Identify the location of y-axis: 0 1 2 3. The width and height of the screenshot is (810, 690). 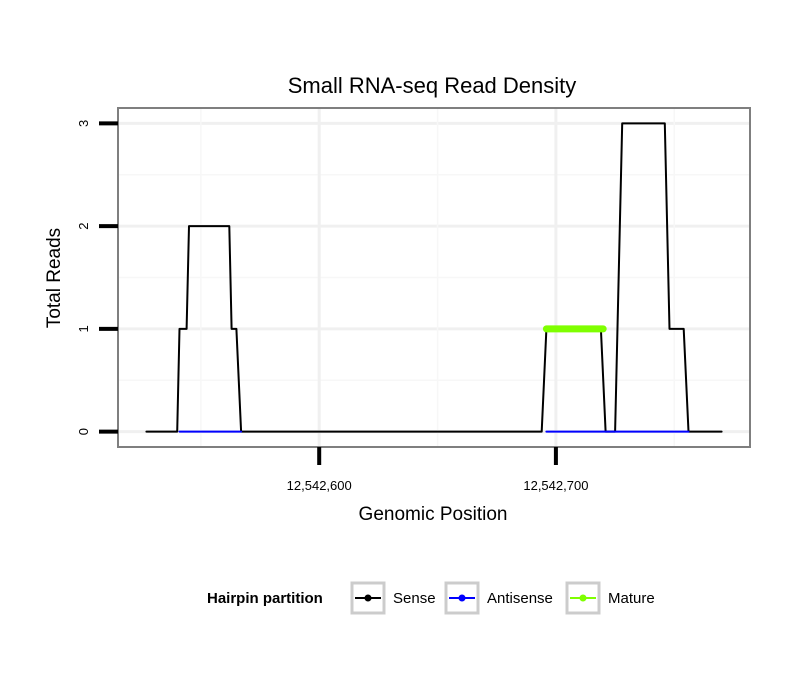
(97, 277).